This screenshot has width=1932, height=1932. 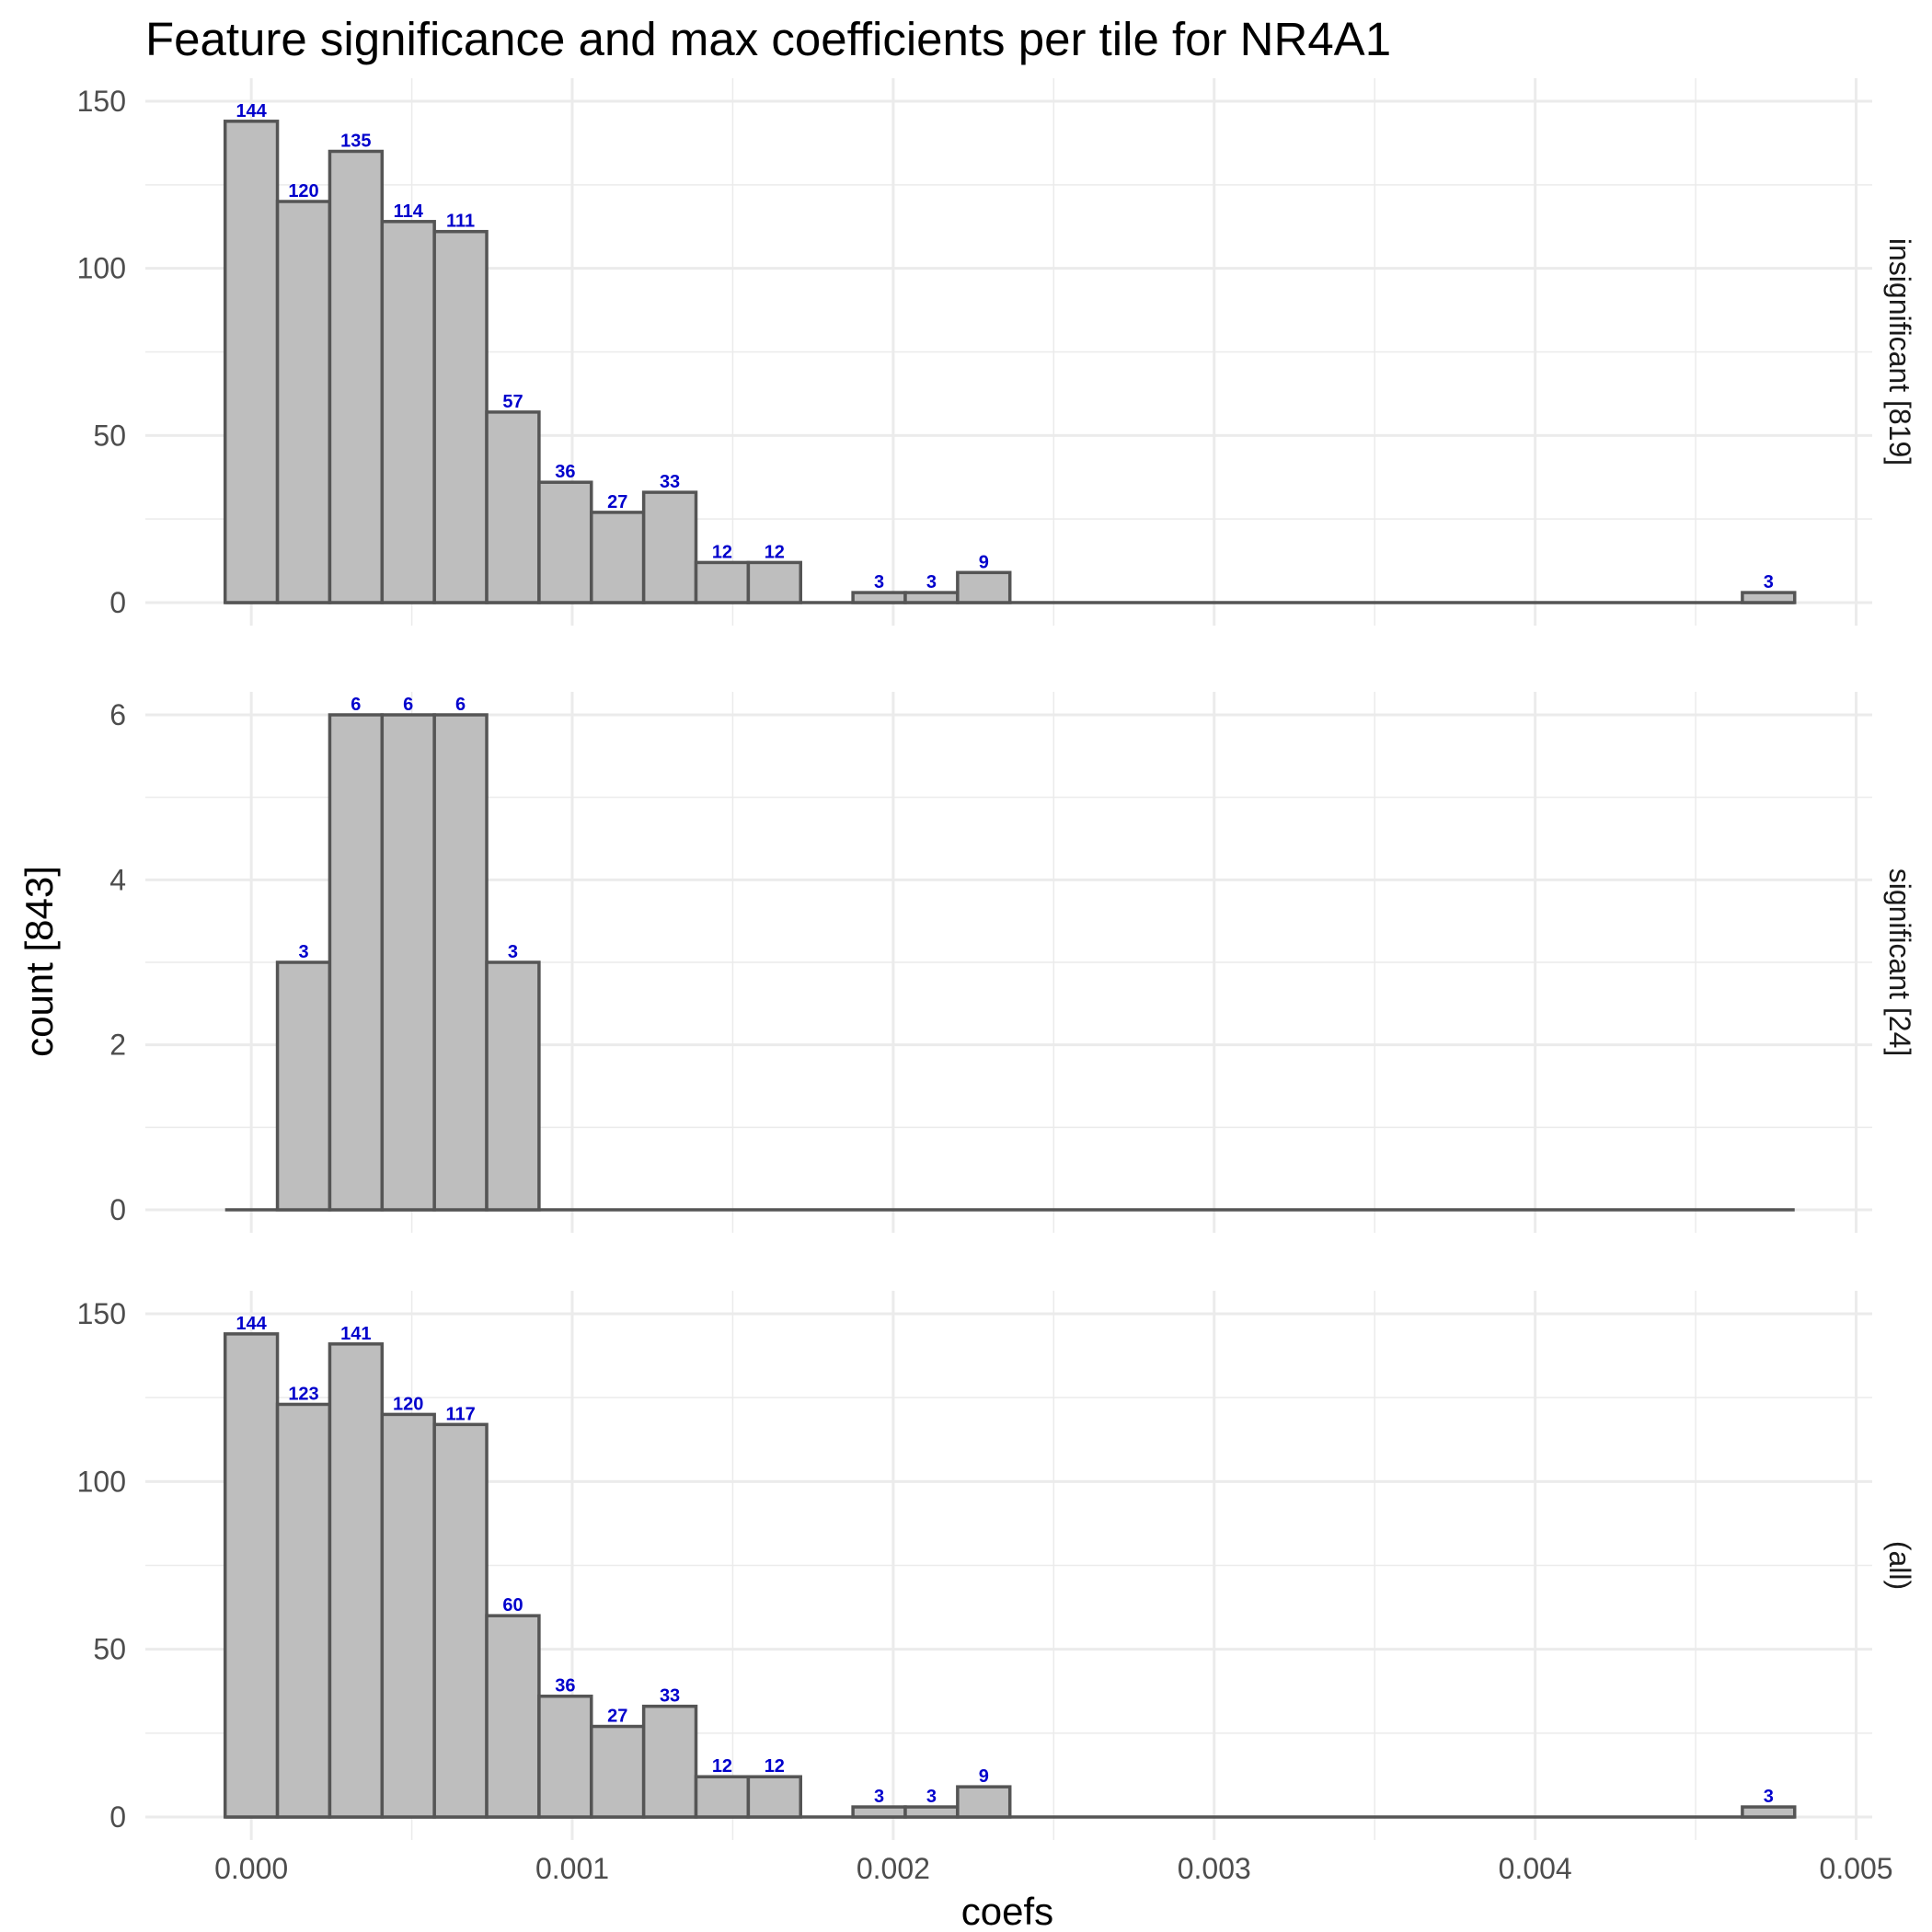 What do you see at coordinates (355, 1334) in the screenshot?
I see `bar-count-label: 141` at bounding box center [355, 1334].